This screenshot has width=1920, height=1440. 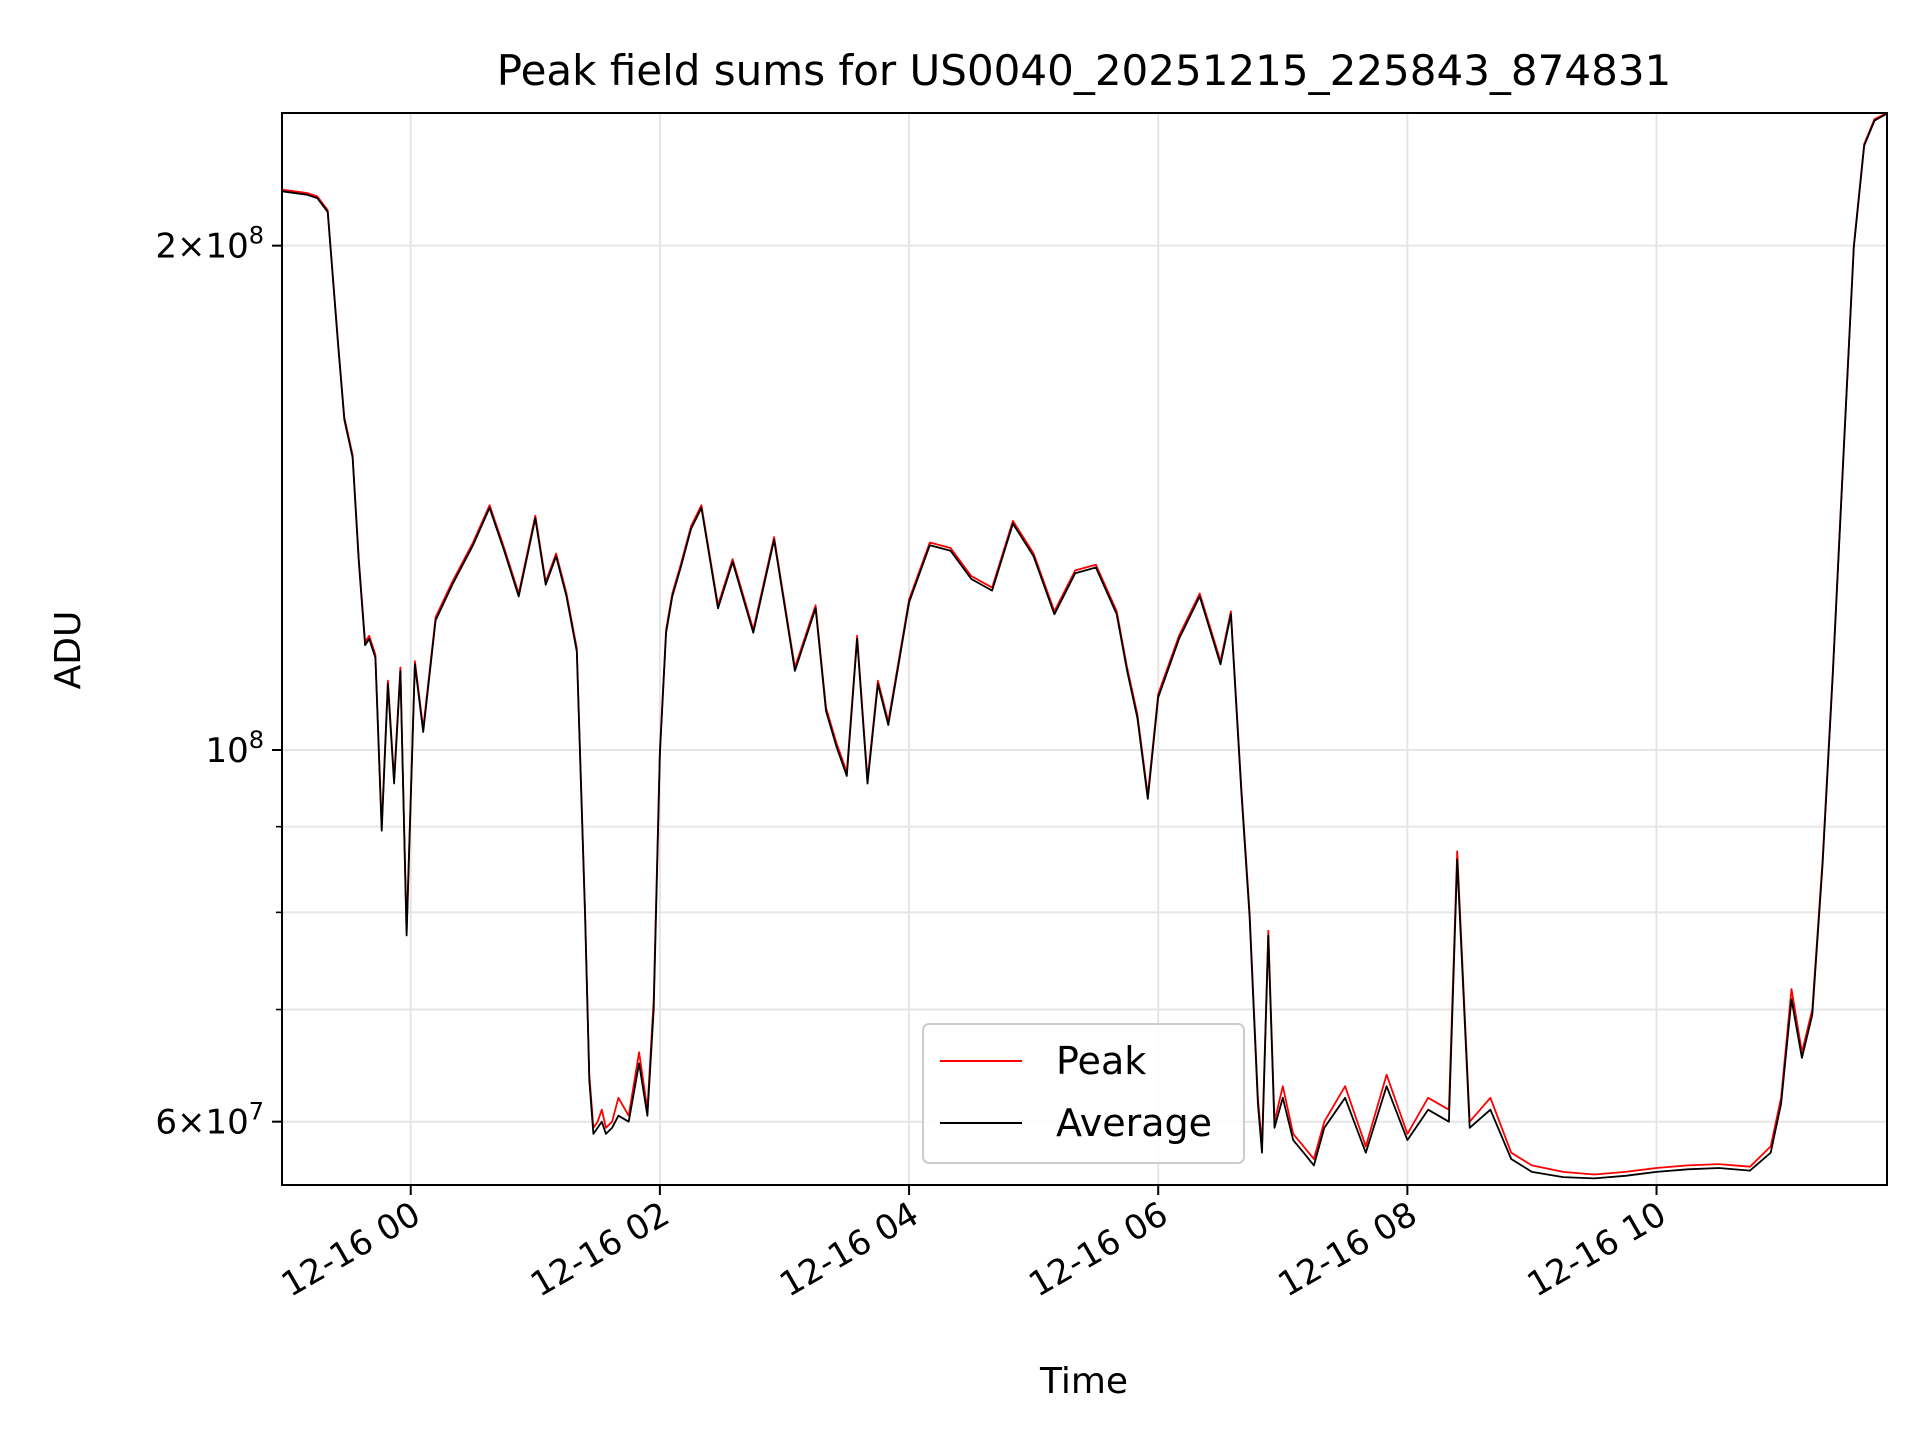 What do you see at coordinates (234, 748) in the screenshot?
I see `y-tick-label: 108` at bounding box center [234, 748].